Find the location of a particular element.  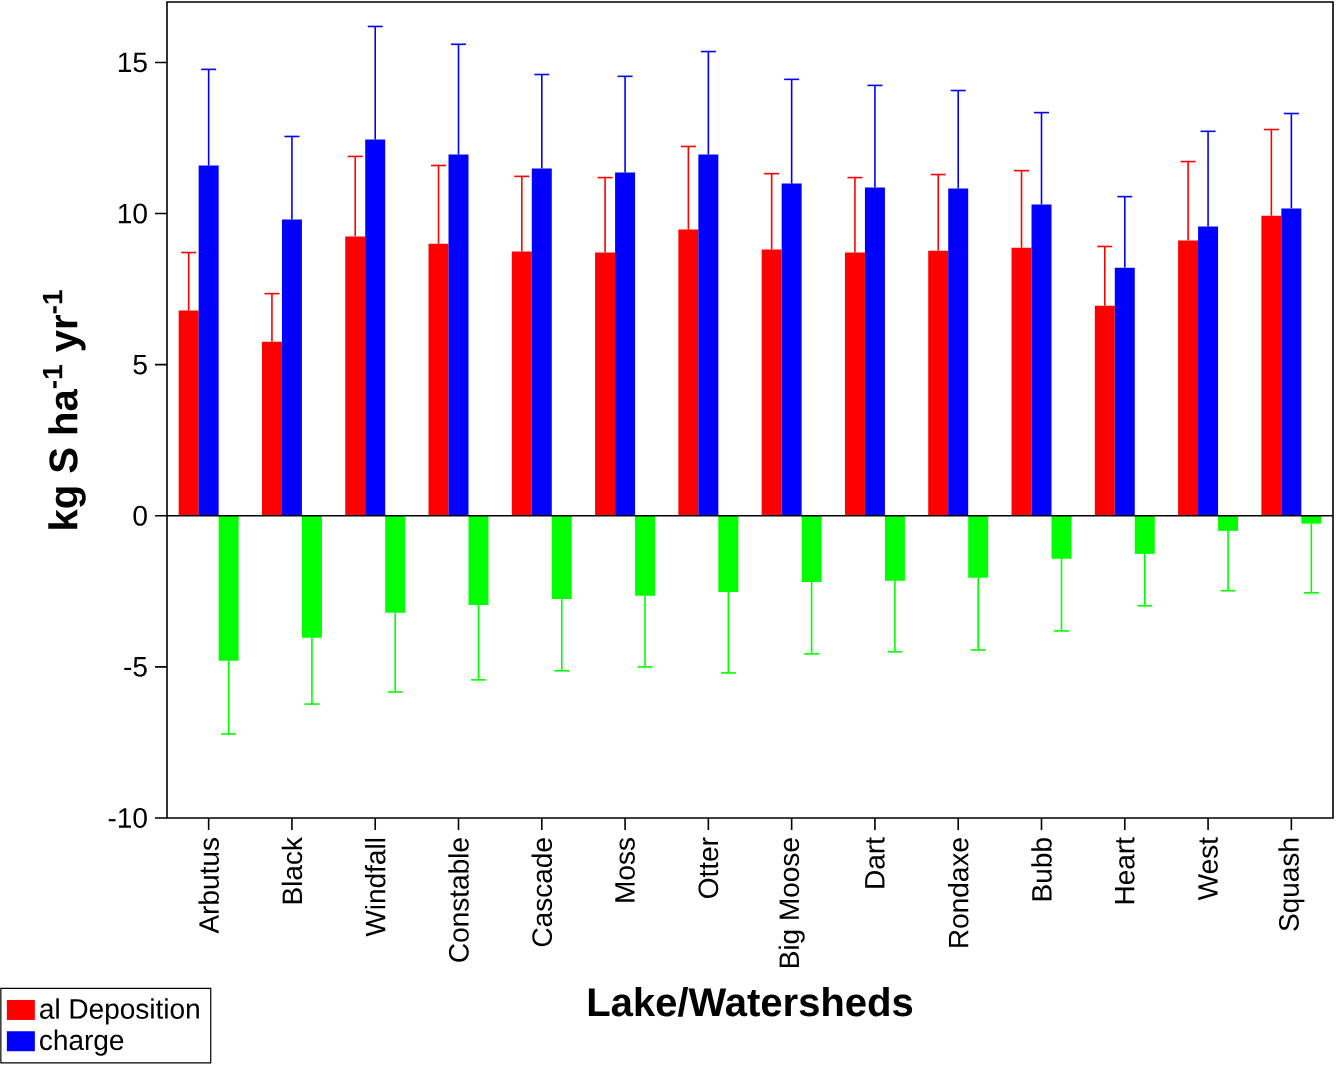

x-tick-label: Arbutus is located at coordinates (208, 886).